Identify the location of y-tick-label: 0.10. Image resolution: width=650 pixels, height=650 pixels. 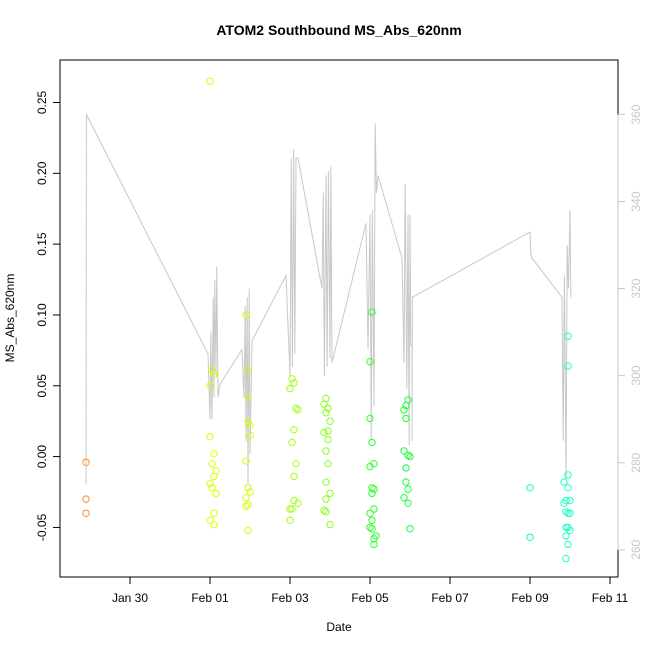
(42, 315).